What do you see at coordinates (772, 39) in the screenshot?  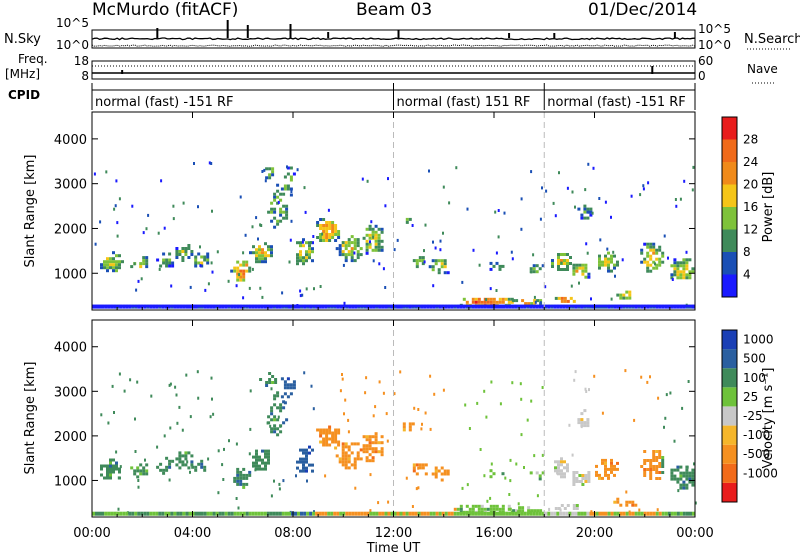 I see `noise-right-label: N.Search` at bounding box center [772, 39].